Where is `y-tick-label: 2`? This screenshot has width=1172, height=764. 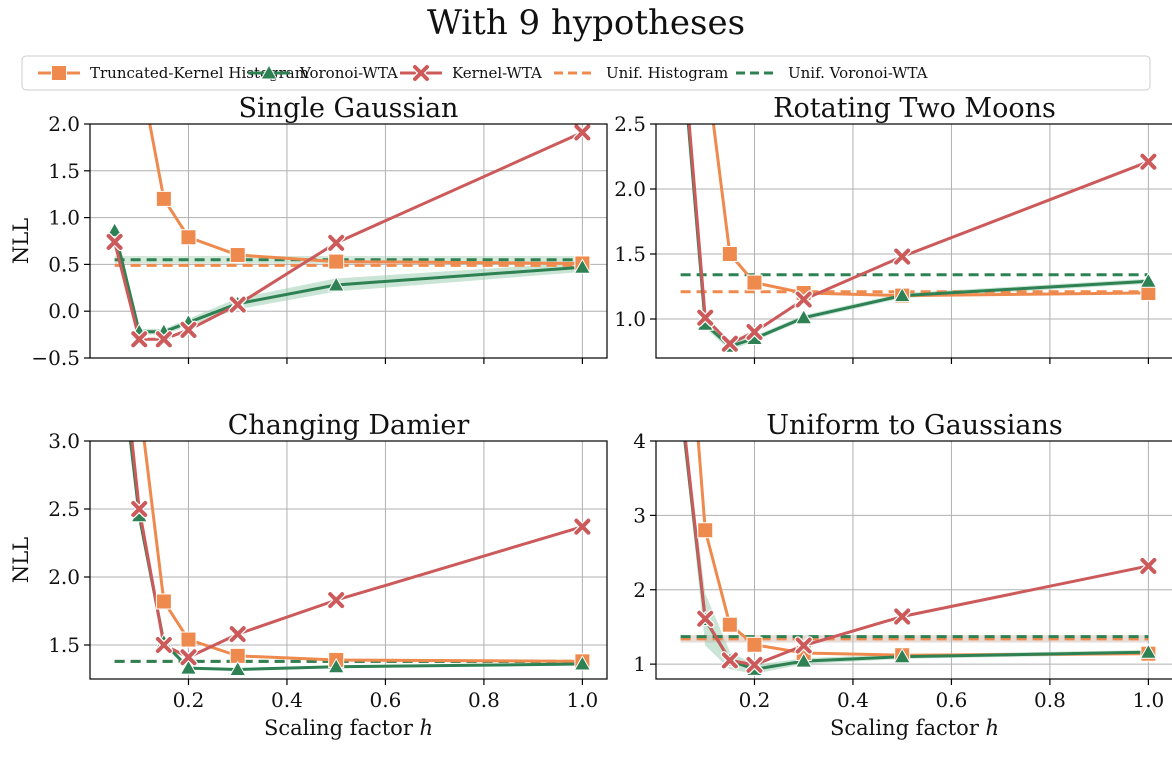 y-tick-label: 2 is located at coordinates (639, 590).